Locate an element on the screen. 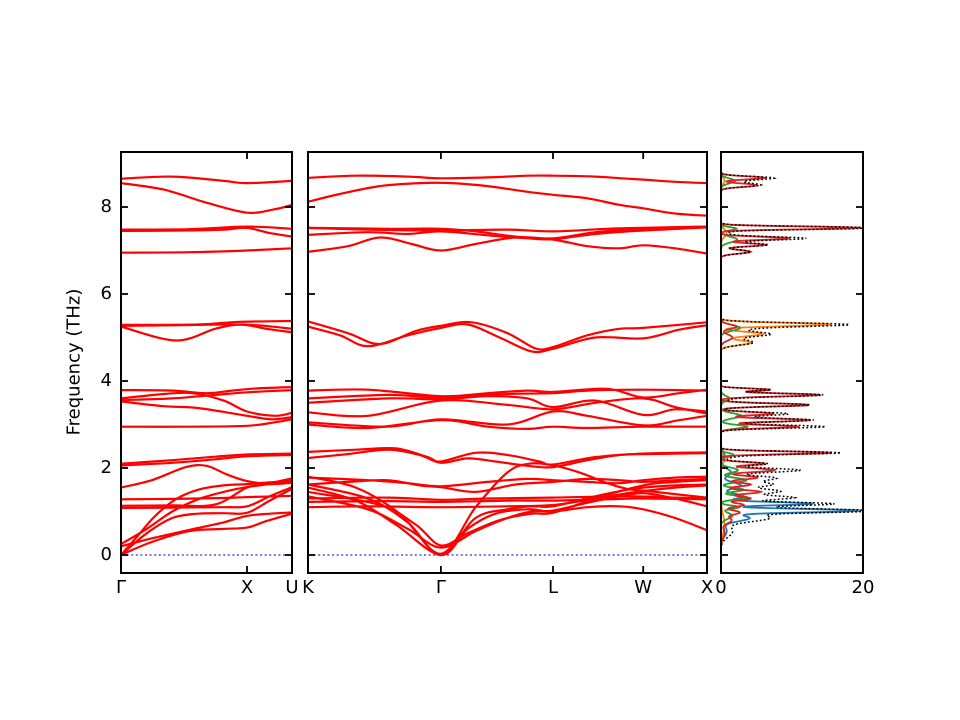 The width and height of the screenshot is (960, 720). dos-curves is located at coordinates (792, 362).